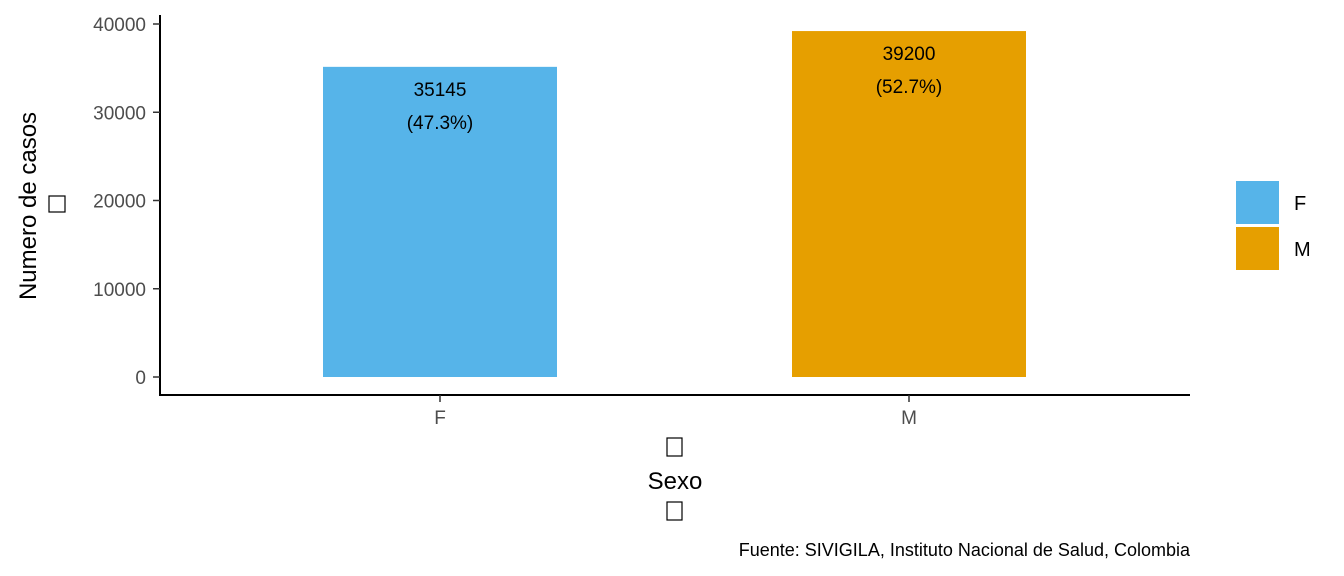 This screenshot has height=576, width=1344. Describe the element at coordinates (119, 113) in the screenshot. I see `y-tick-label: 30000` at that location.